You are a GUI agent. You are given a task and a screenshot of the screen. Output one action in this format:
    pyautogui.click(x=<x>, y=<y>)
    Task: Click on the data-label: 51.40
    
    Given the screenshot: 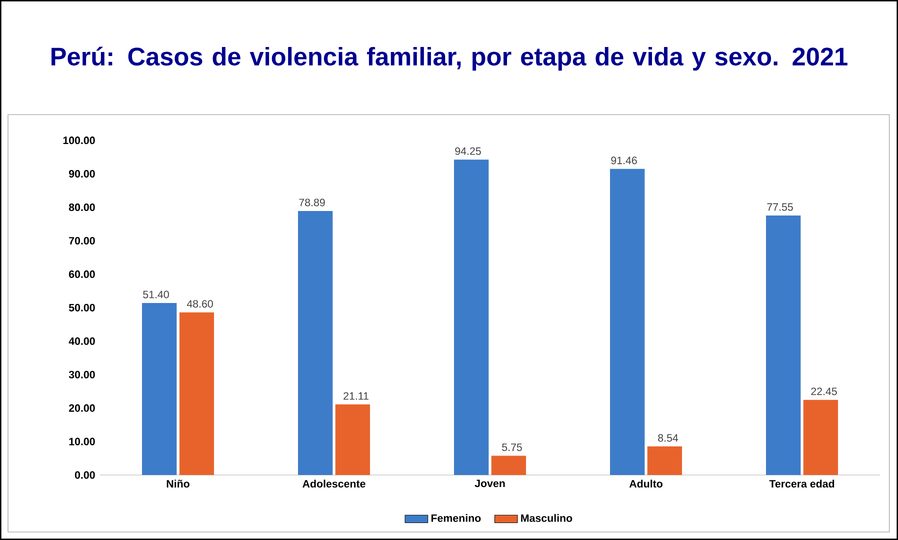 What is the action you would take?
    pyautogui.click(x=156, y=294)
    